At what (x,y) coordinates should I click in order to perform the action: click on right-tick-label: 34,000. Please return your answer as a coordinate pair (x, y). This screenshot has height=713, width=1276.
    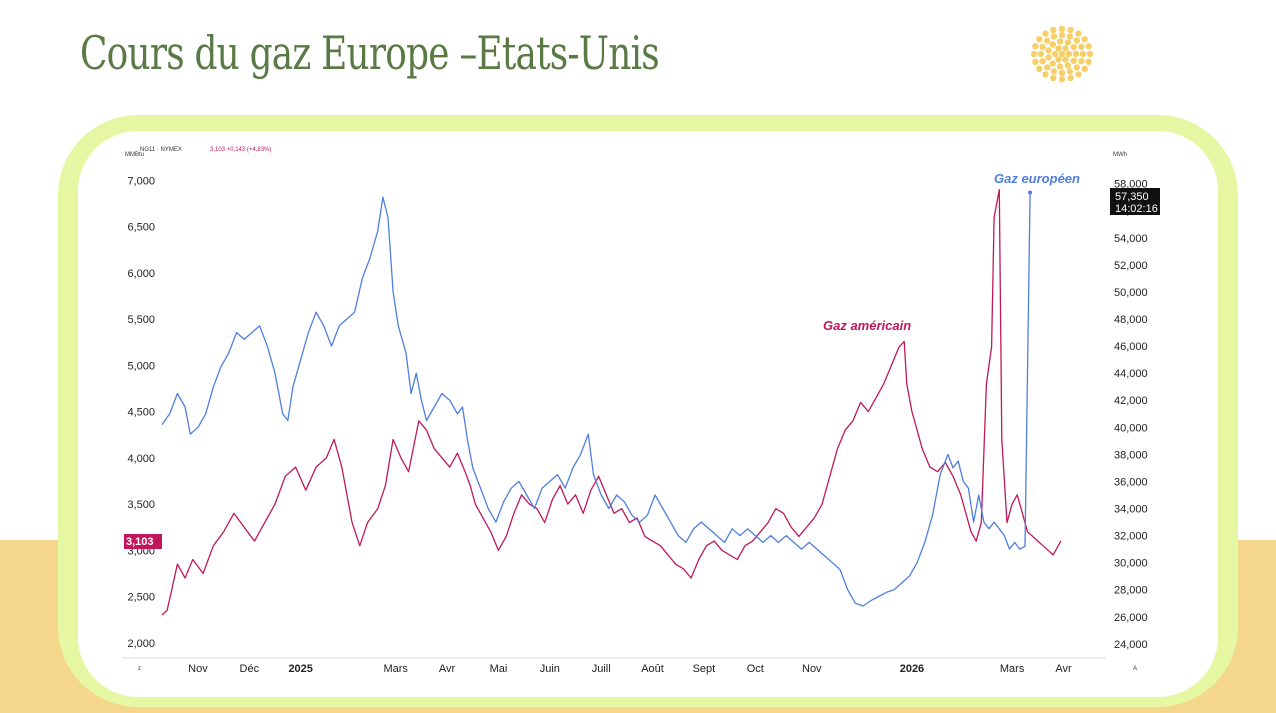
    Looking at the image, I should click on (1131, 510).